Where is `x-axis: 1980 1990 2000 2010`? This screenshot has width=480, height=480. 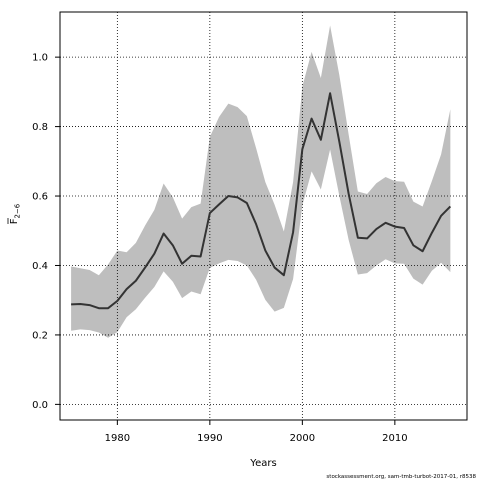 x-axis: 1980 1990 2000 2010 is located at coordinates (256, 432).